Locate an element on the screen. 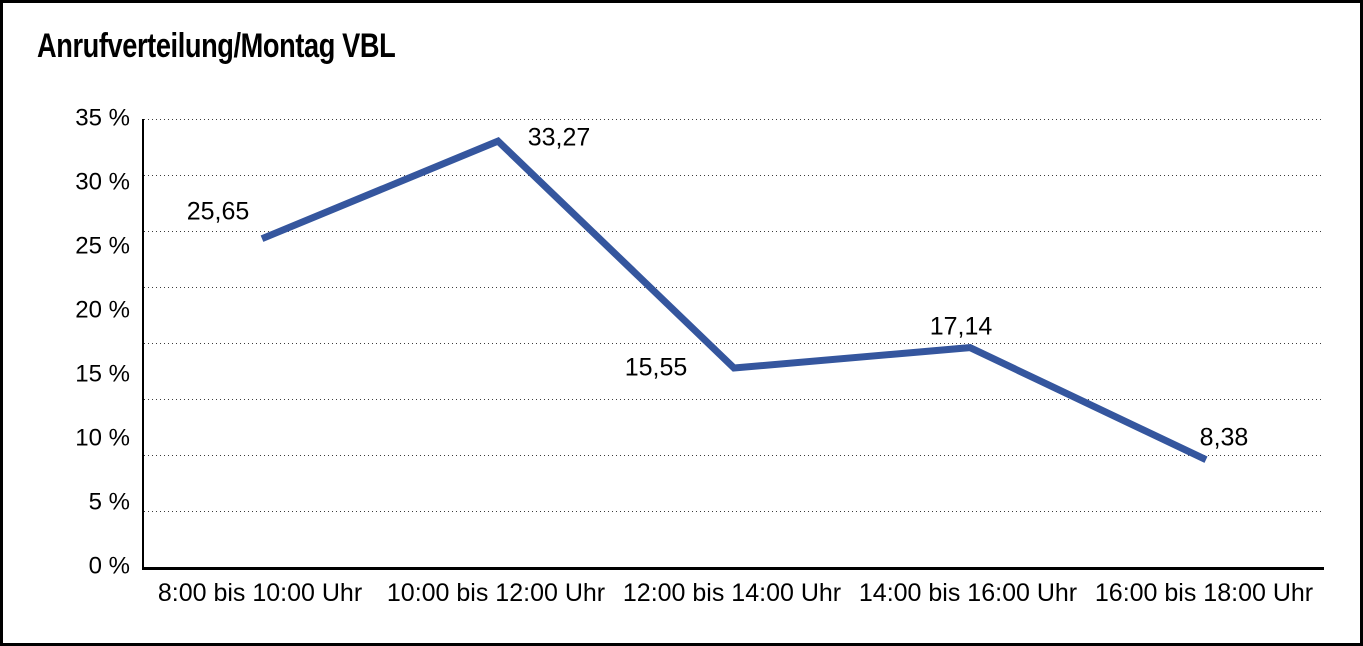 Image resolution: width=1363 pixels, height=646 pixels. y-axis-tick-label: 30 % is located at coordinates (102, 182).